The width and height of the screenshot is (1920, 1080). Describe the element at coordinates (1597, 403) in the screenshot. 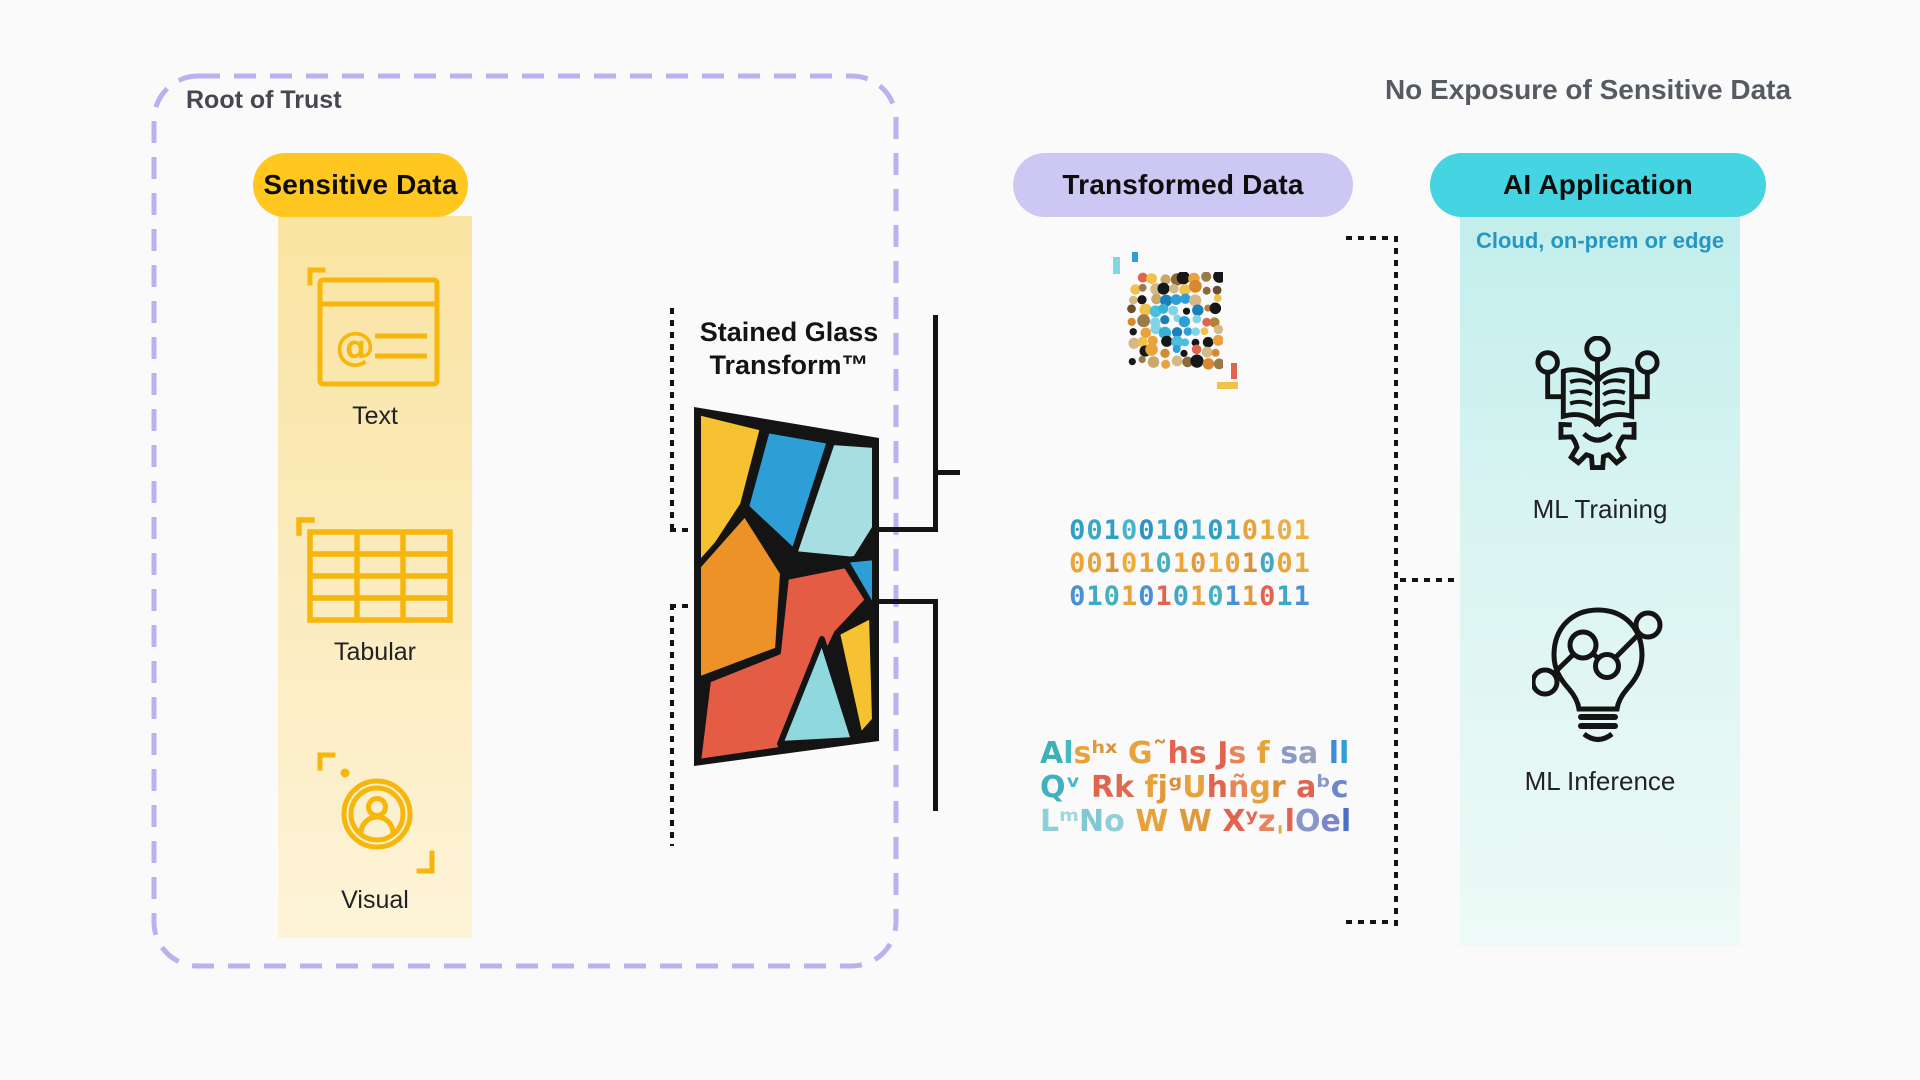

I see `book-gear-icon` at that location.